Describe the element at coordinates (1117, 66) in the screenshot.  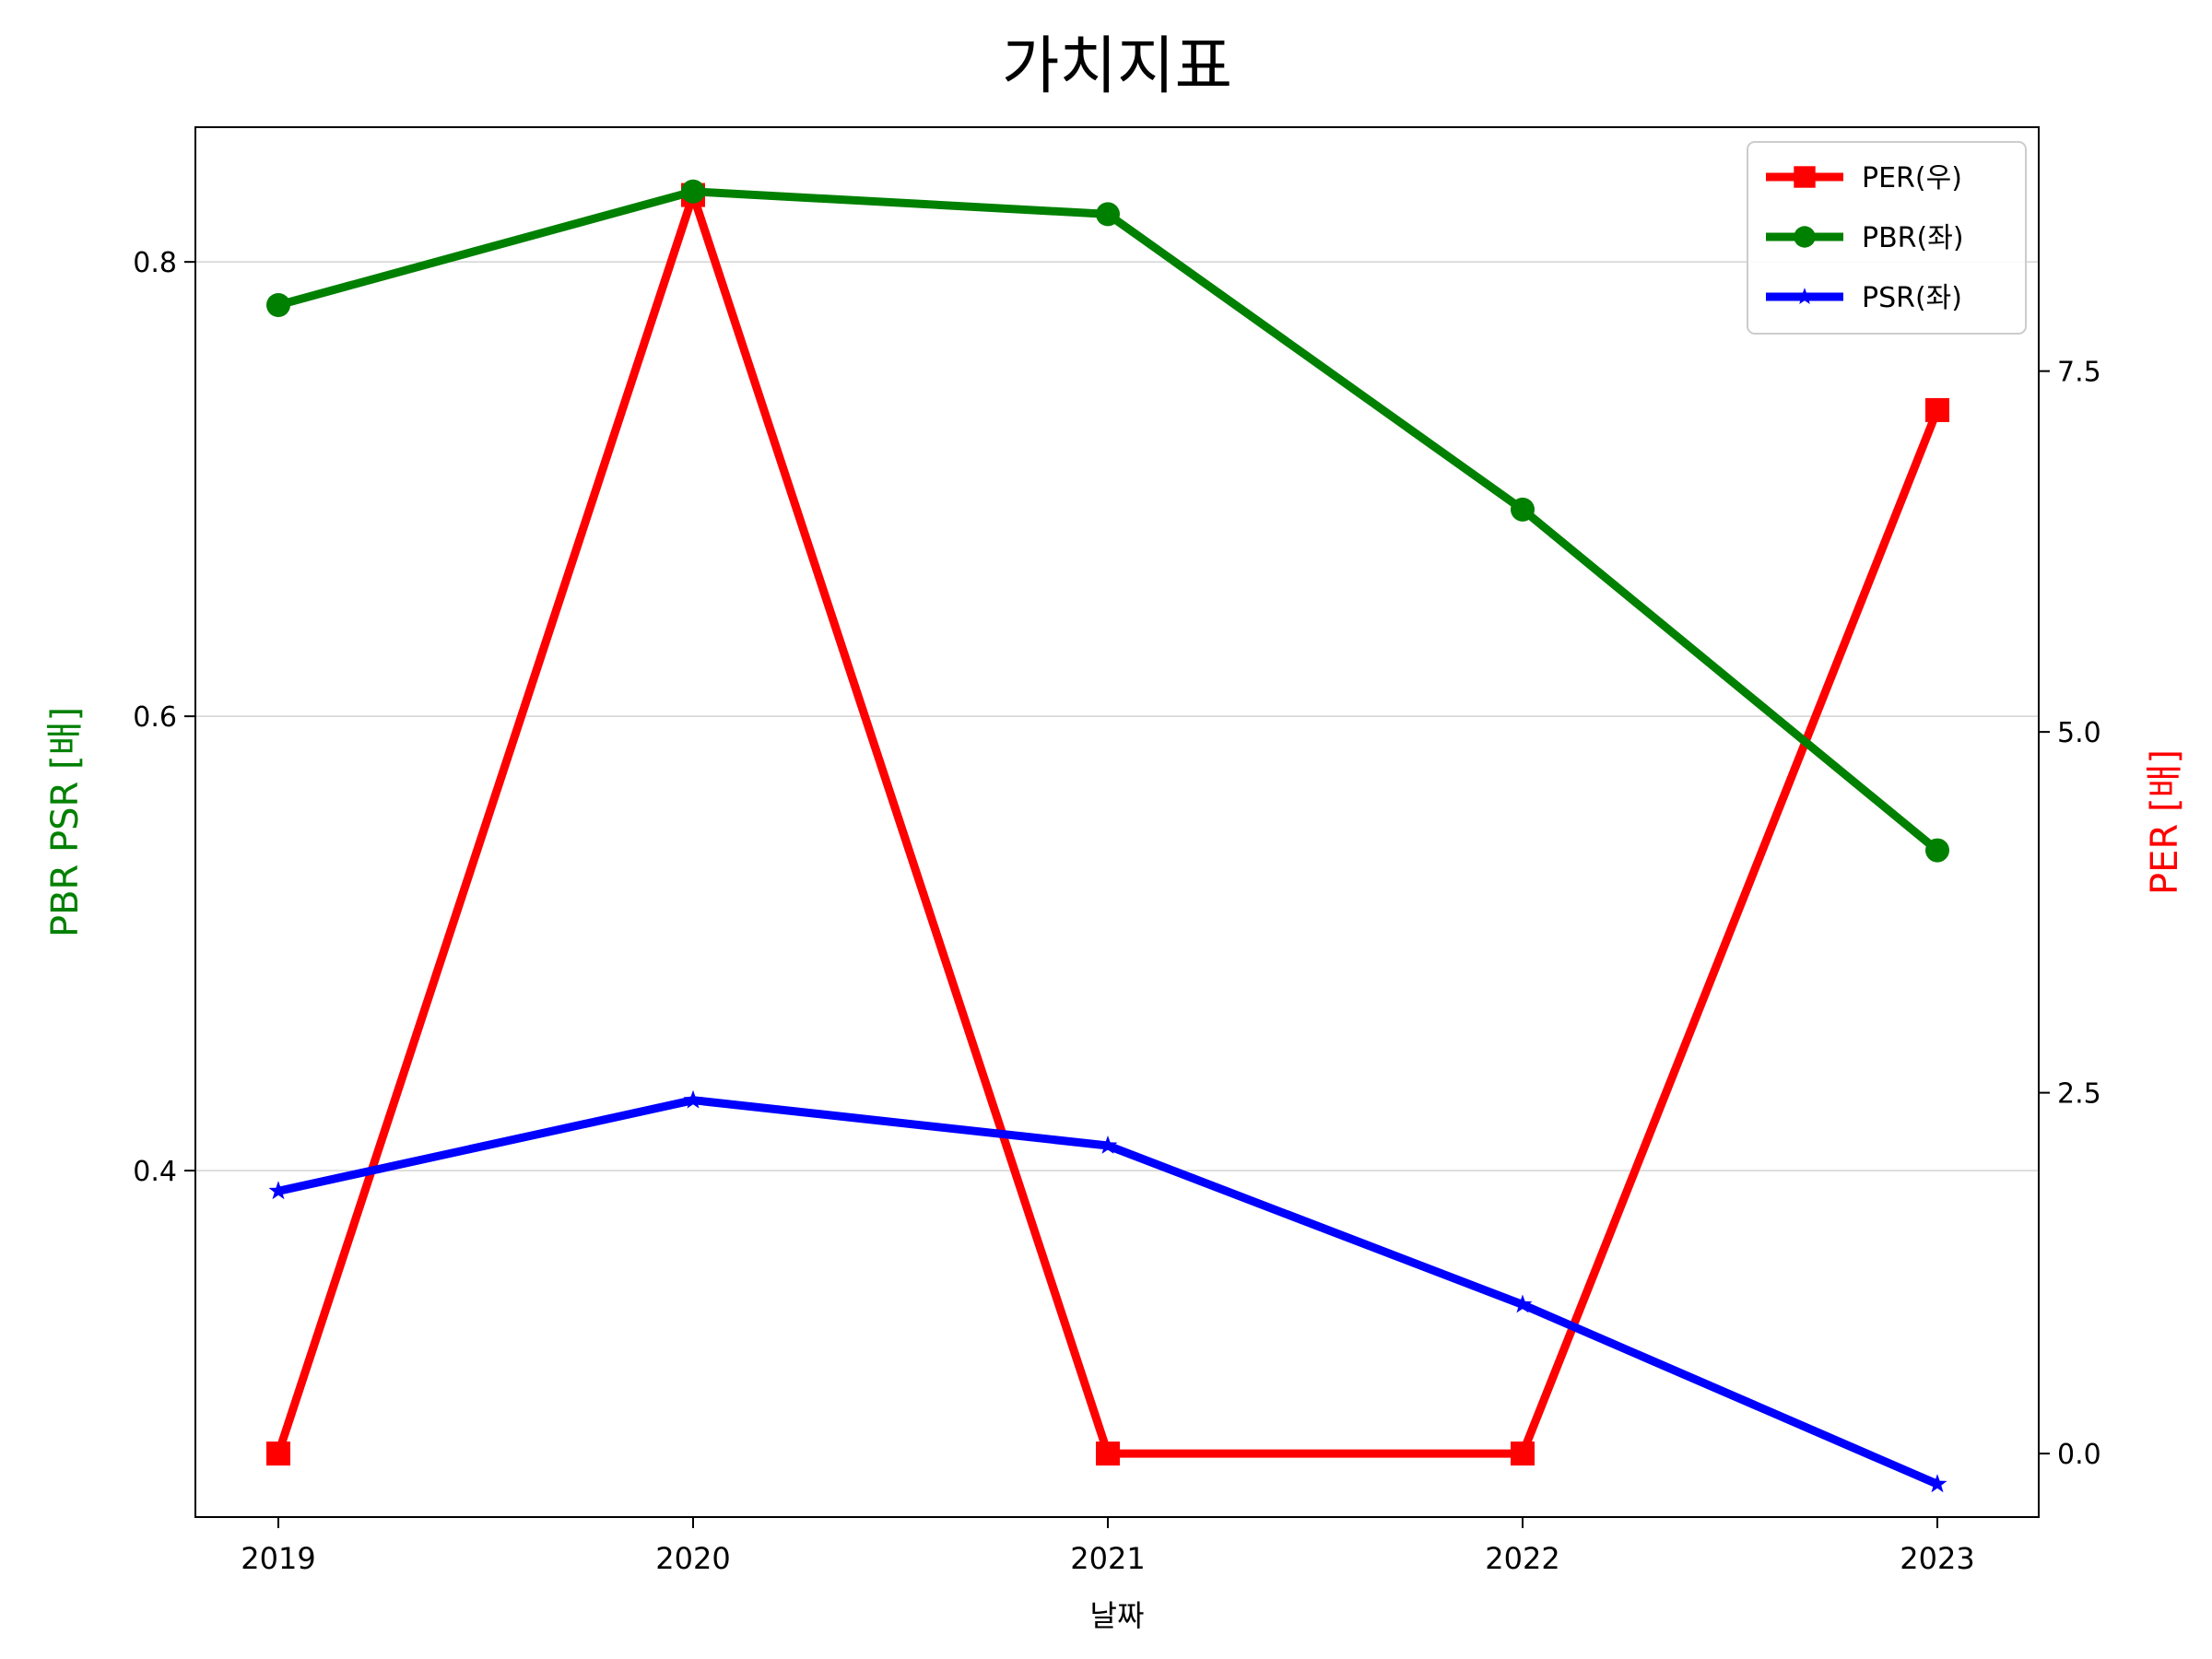
I see `chart-title: 가치지표` at that location.